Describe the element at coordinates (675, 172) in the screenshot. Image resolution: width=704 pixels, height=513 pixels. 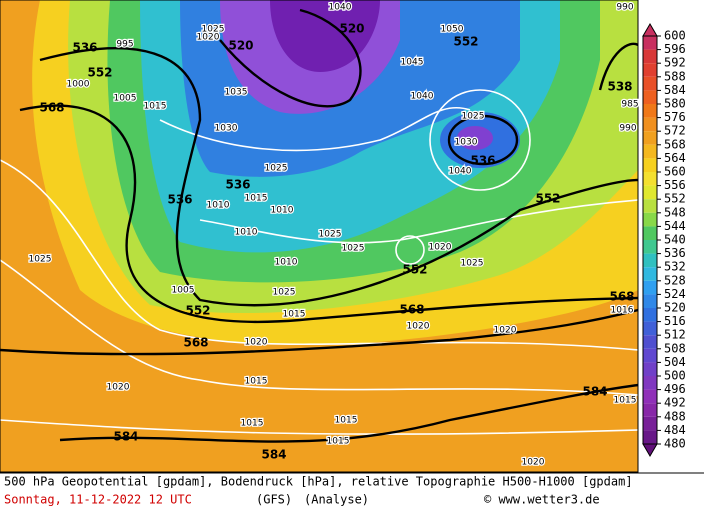
I see `scale-label: 560` at that location.